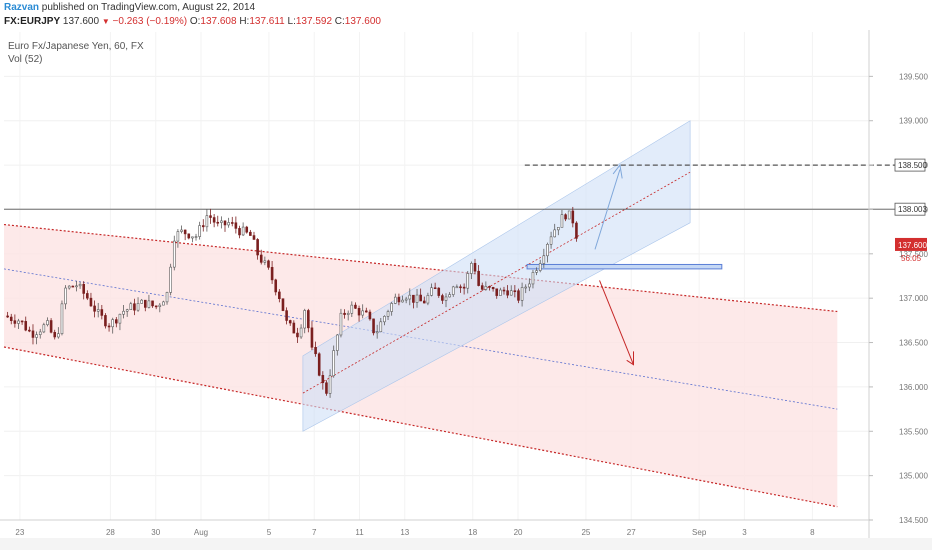  What do you see at coordinates (362, 21) in the screenshot?
I see `close-value: 137.600` at bounding box center [362, 21].